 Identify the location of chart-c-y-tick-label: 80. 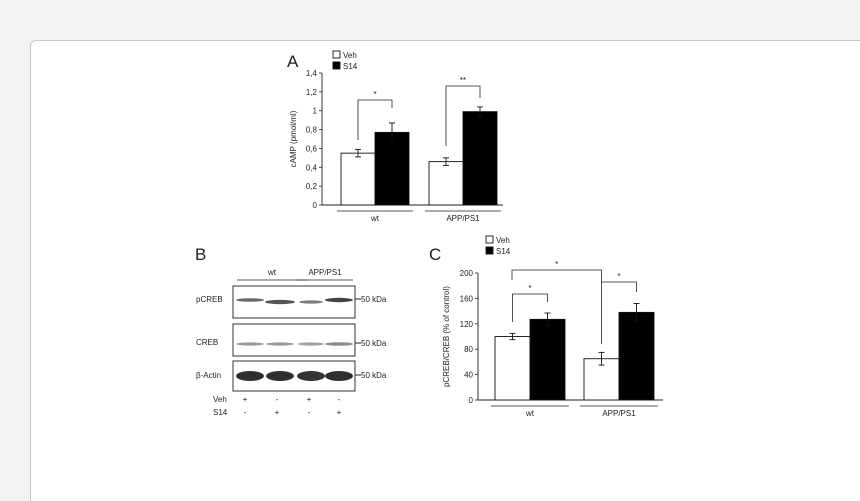
(468, 349).